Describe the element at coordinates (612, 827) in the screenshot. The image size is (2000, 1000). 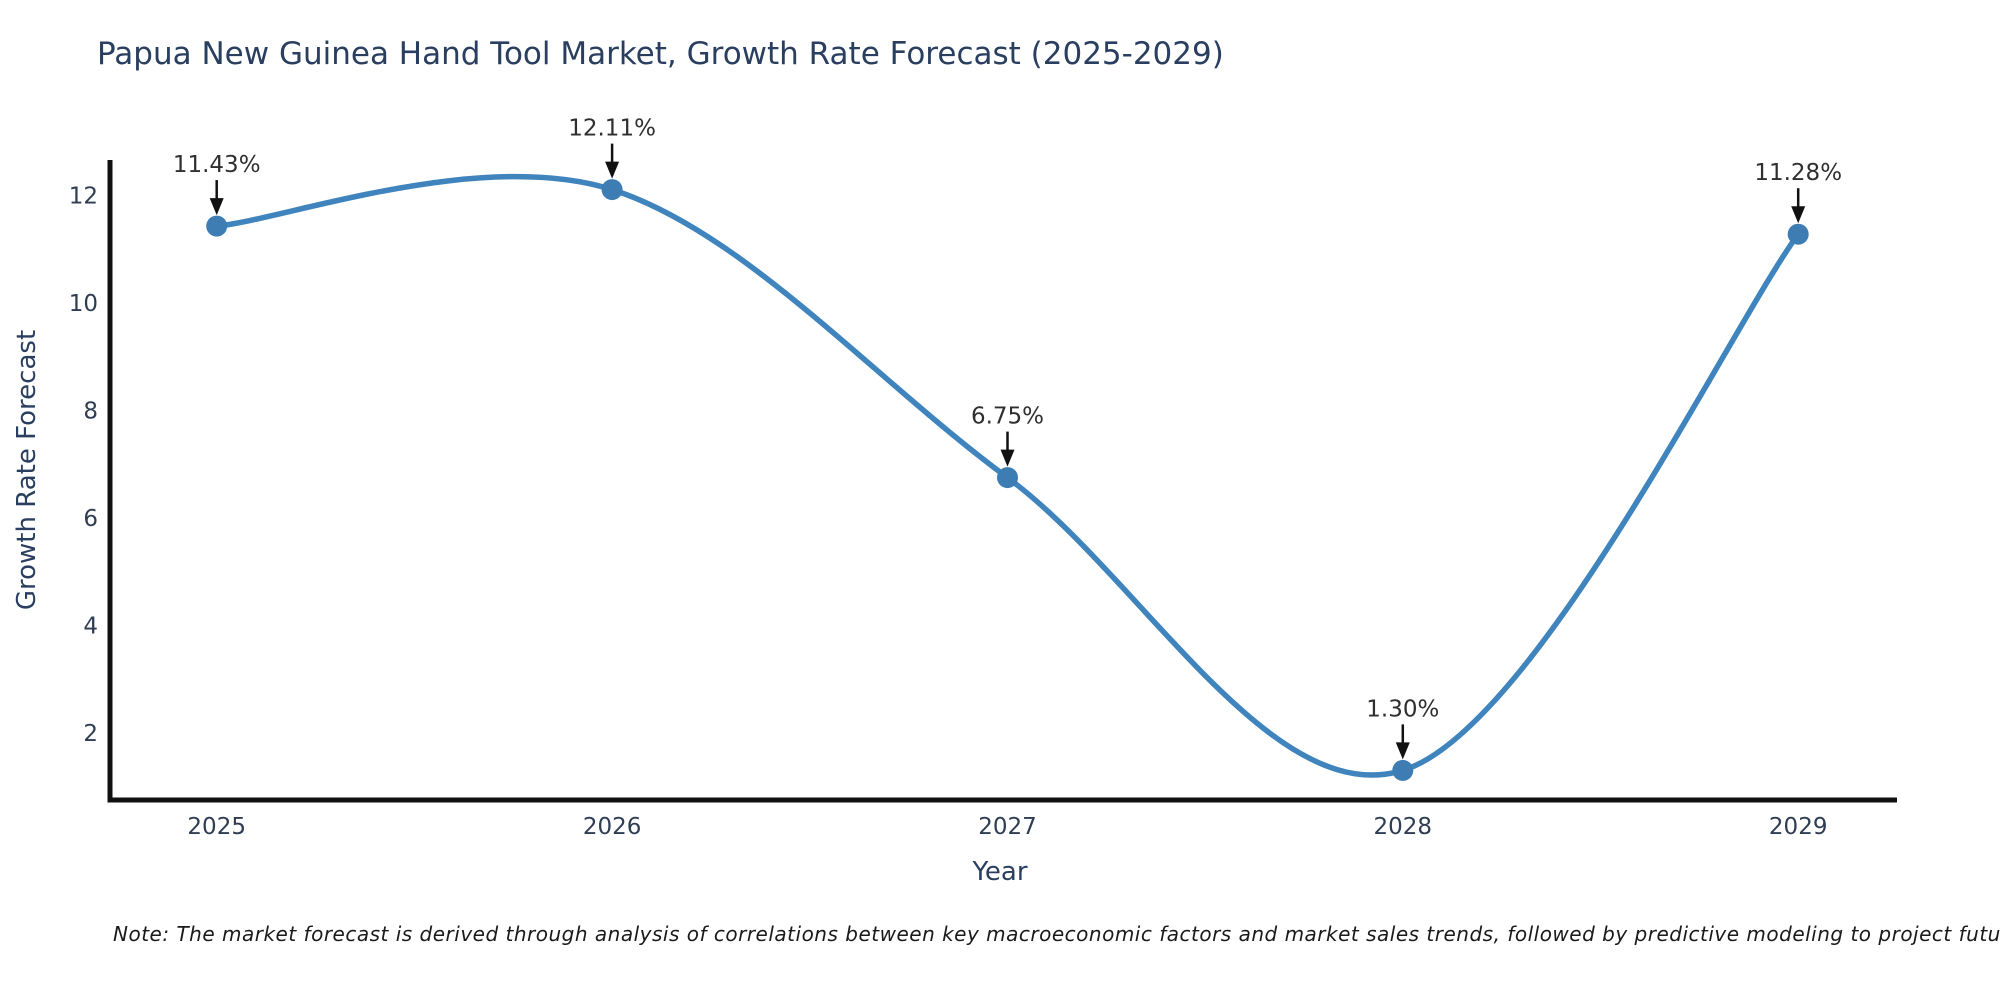
I see `x-tick-label: 2026` at that location.